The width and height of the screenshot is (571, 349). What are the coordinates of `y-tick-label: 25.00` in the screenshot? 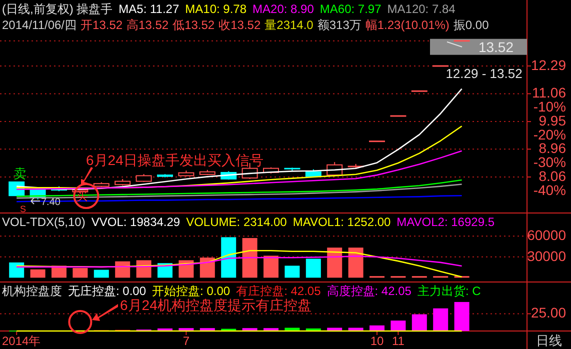 It's located at (548, 312).